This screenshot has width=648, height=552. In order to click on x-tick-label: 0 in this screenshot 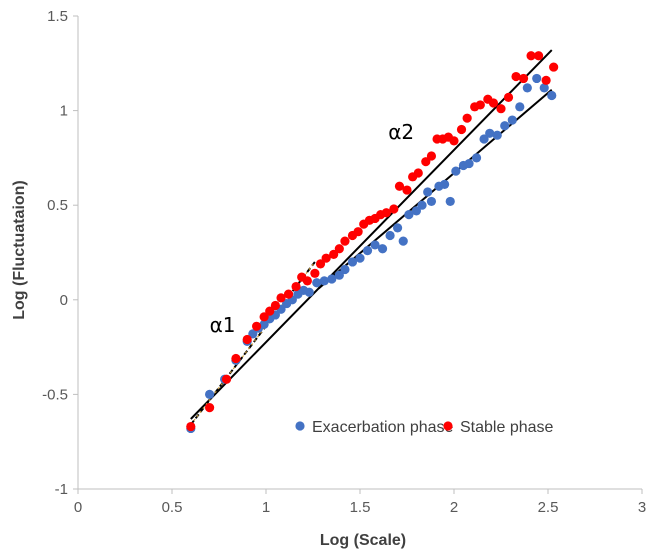, I will do `click(78, 507)`.